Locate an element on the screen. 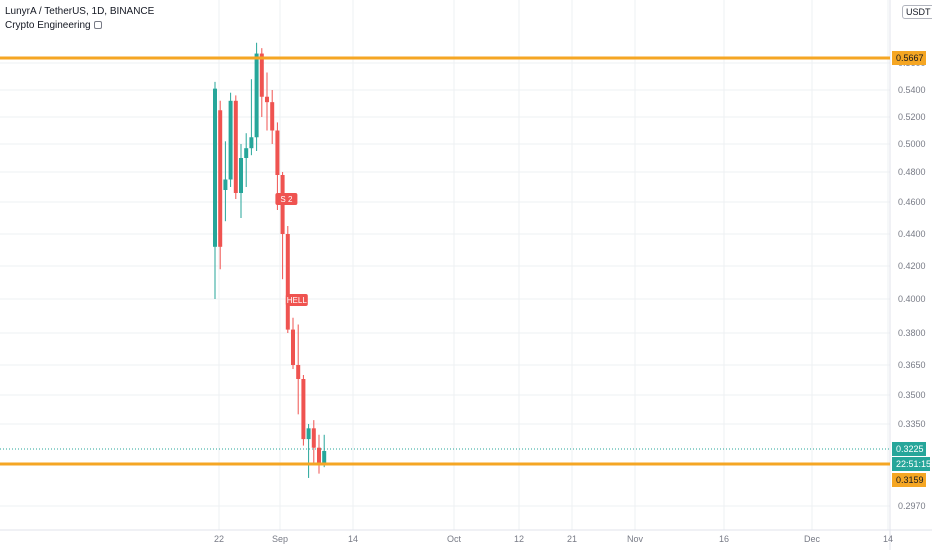  price-axis-label: 0.3500 is located at coordinates (912, 395).